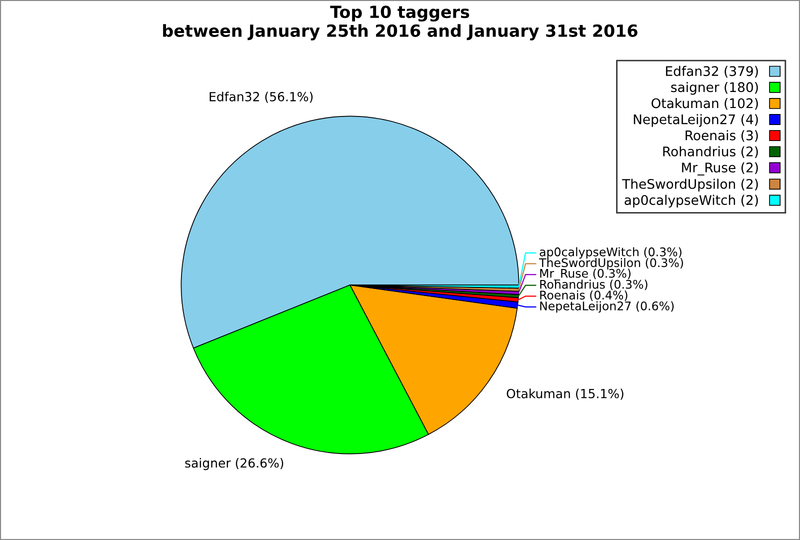 The width and height of the screenshot is (800, 540). Describe the element at coordinates (611, 264) in the screenshot. I see `data-label: TheSwordUpsilon (0.3%)` at that location.